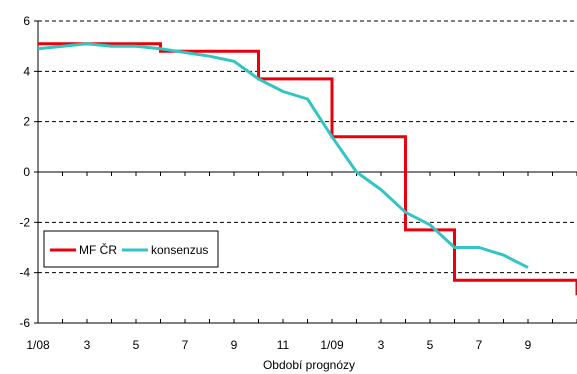 The image size is (577, 374). I want to click on x-tick-label-1: 3, so click(87, 345).